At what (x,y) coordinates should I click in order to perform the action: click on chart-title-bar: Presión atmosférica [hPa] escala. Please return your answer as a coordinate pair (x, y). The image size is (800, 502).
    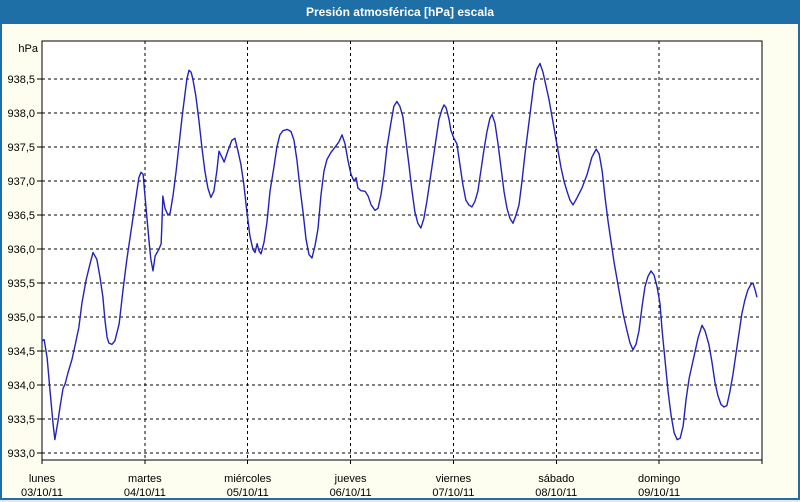
    Looking at the image, I should click on (400, 13).